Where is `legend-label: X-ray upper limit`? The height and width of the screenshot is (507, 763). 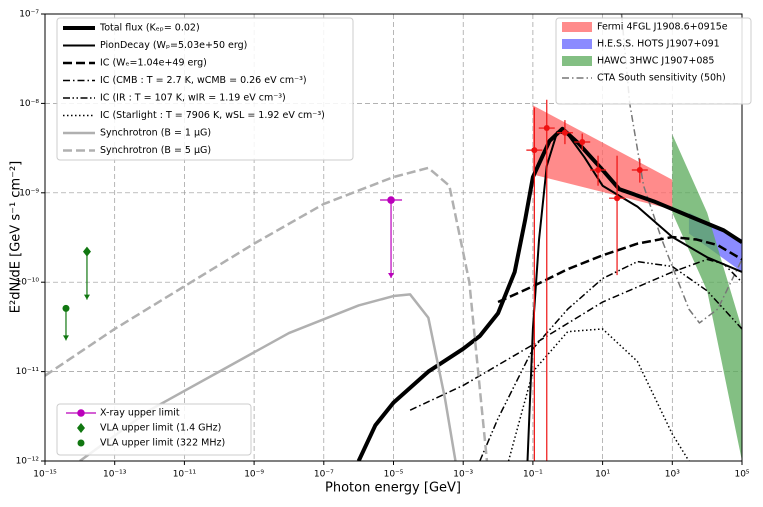 legend-label: X-ray upper limit is located at coordinates (140, 413).